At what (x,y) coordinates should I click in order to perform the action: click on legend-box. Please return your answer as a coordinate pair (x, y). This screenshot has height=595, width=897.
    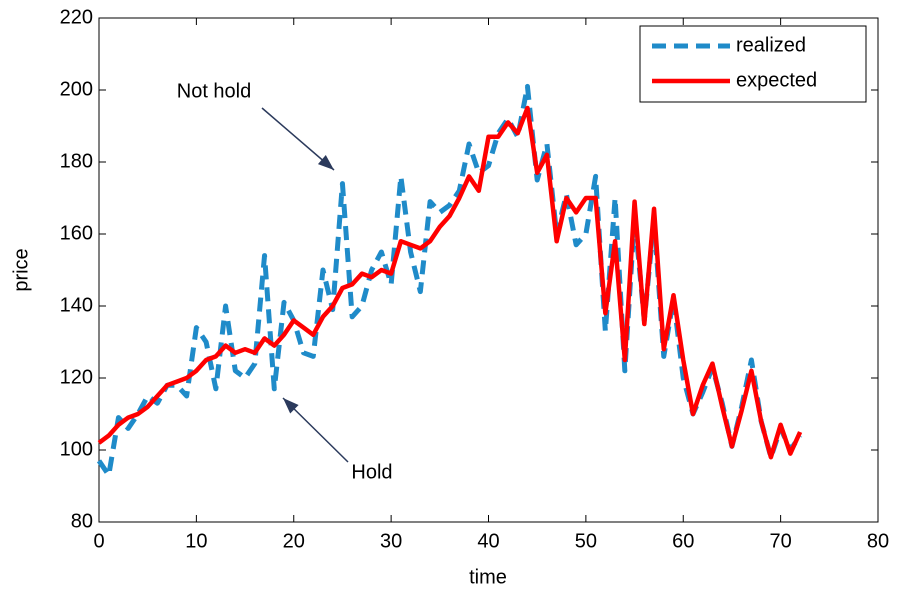
    Looking at the image, I should click on (753, 64).